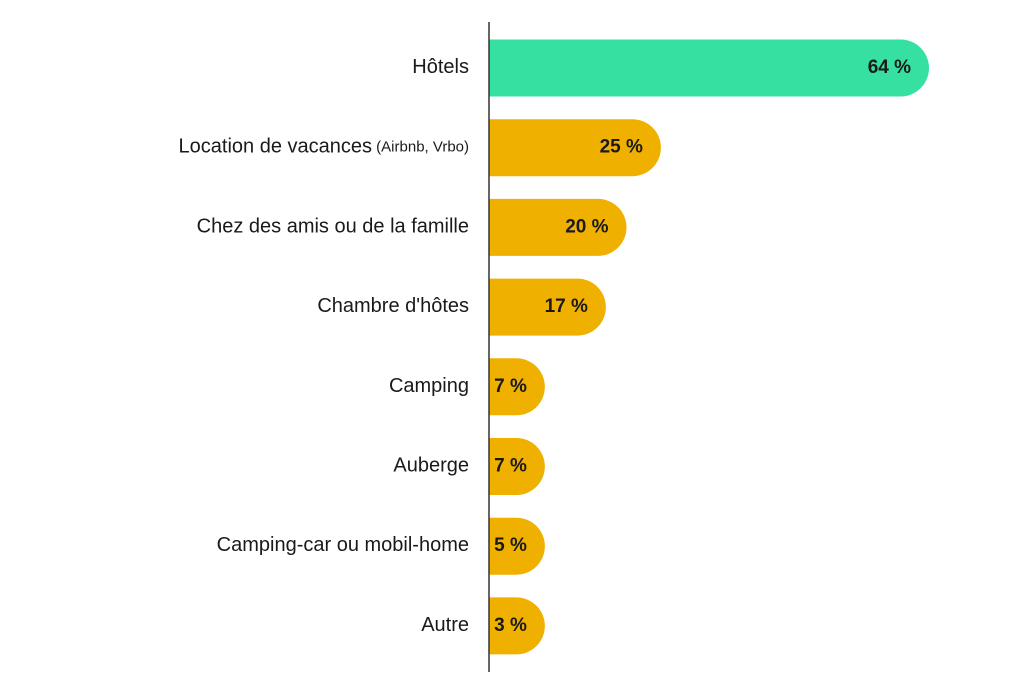  I want to click on category-label-main: Camping-car ou mobil-home, so click(343, 545).